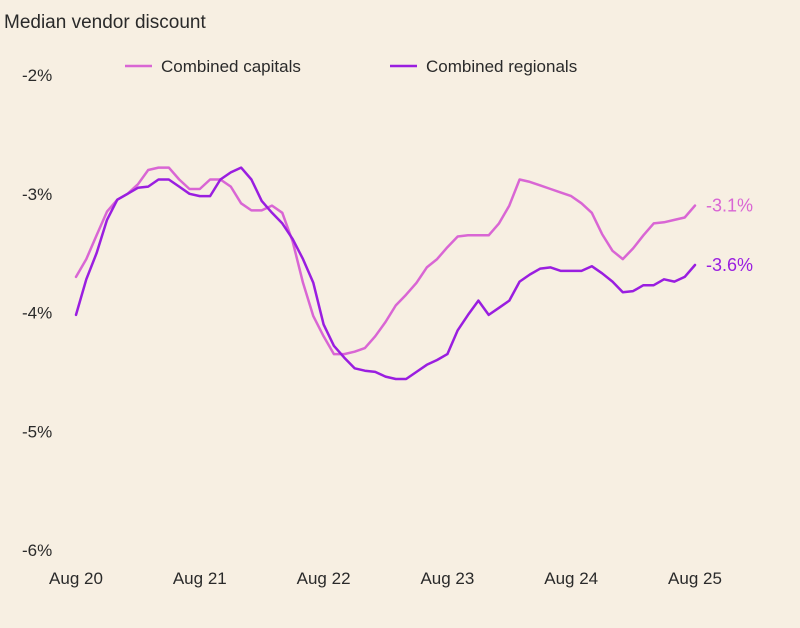 This screenshot has width=800, height=628. Describe the element at coordinates (37, 75) in the screenshot. I see `y-tick-label: -2%` at that location.